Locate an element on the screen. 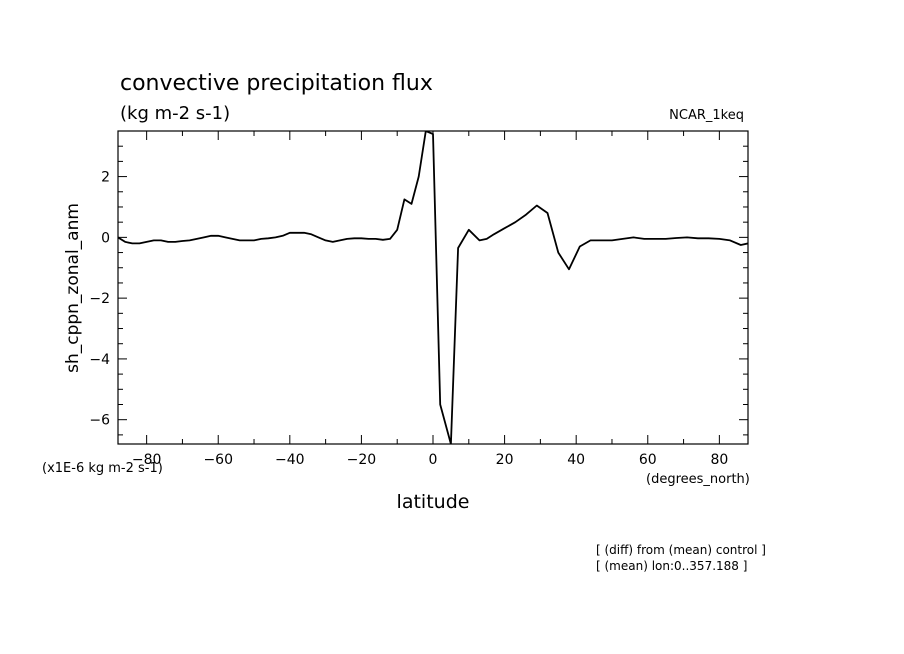  y-tick-label: 0 is located at coordinates (105, 238).